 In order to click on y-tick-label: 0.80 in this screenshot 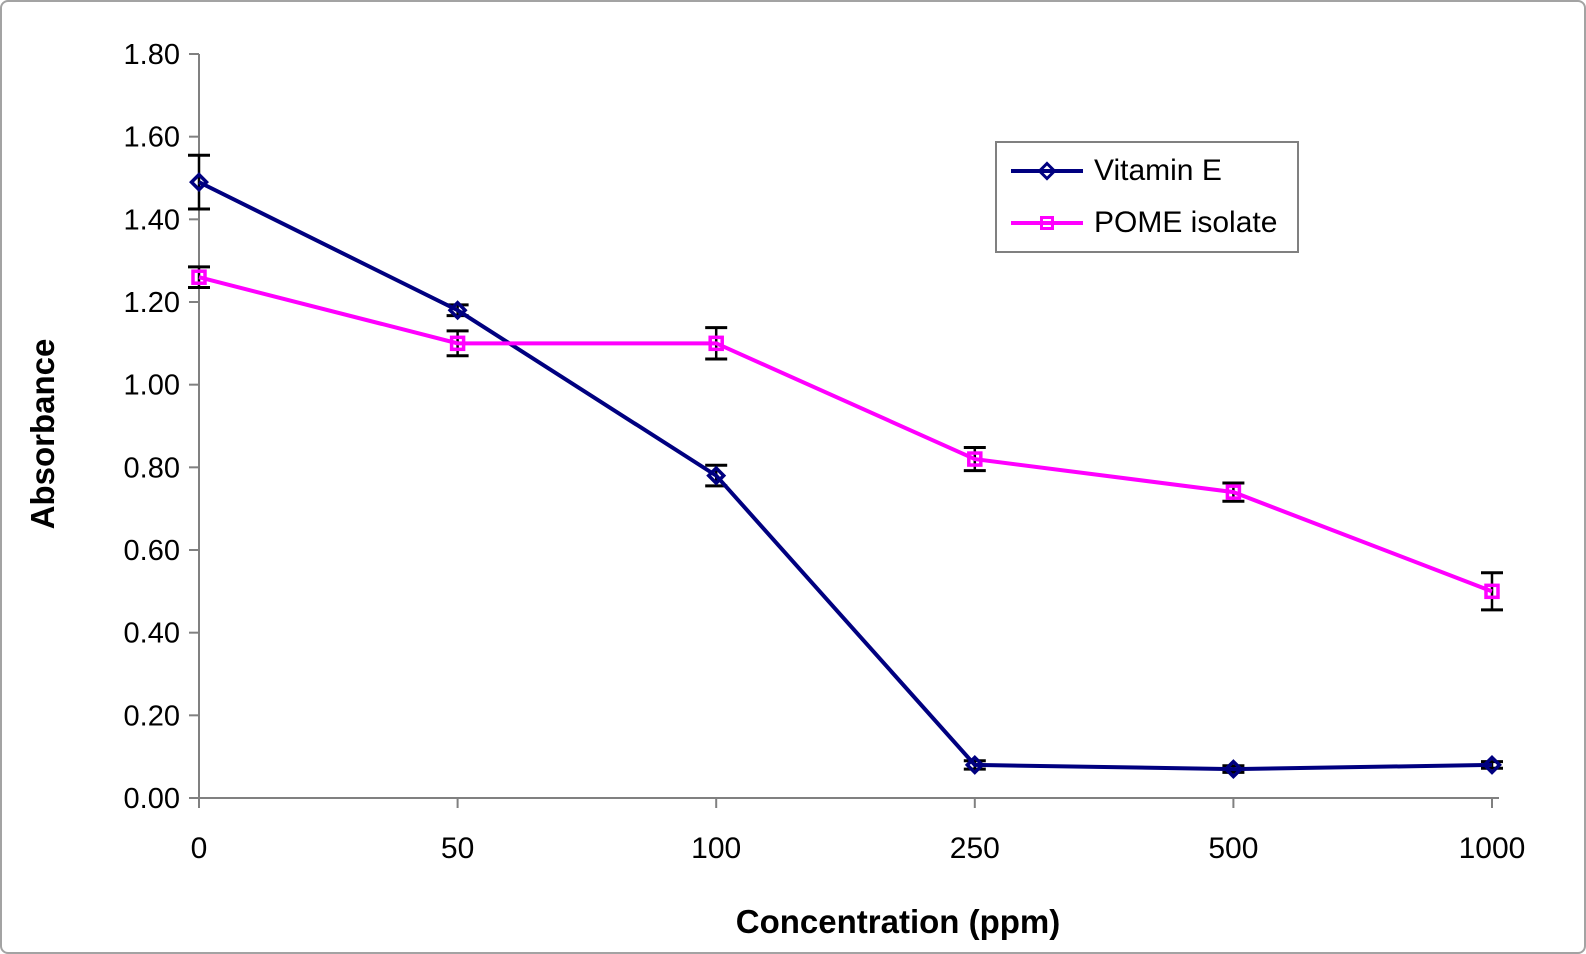, I will do `click(152, 468)`.